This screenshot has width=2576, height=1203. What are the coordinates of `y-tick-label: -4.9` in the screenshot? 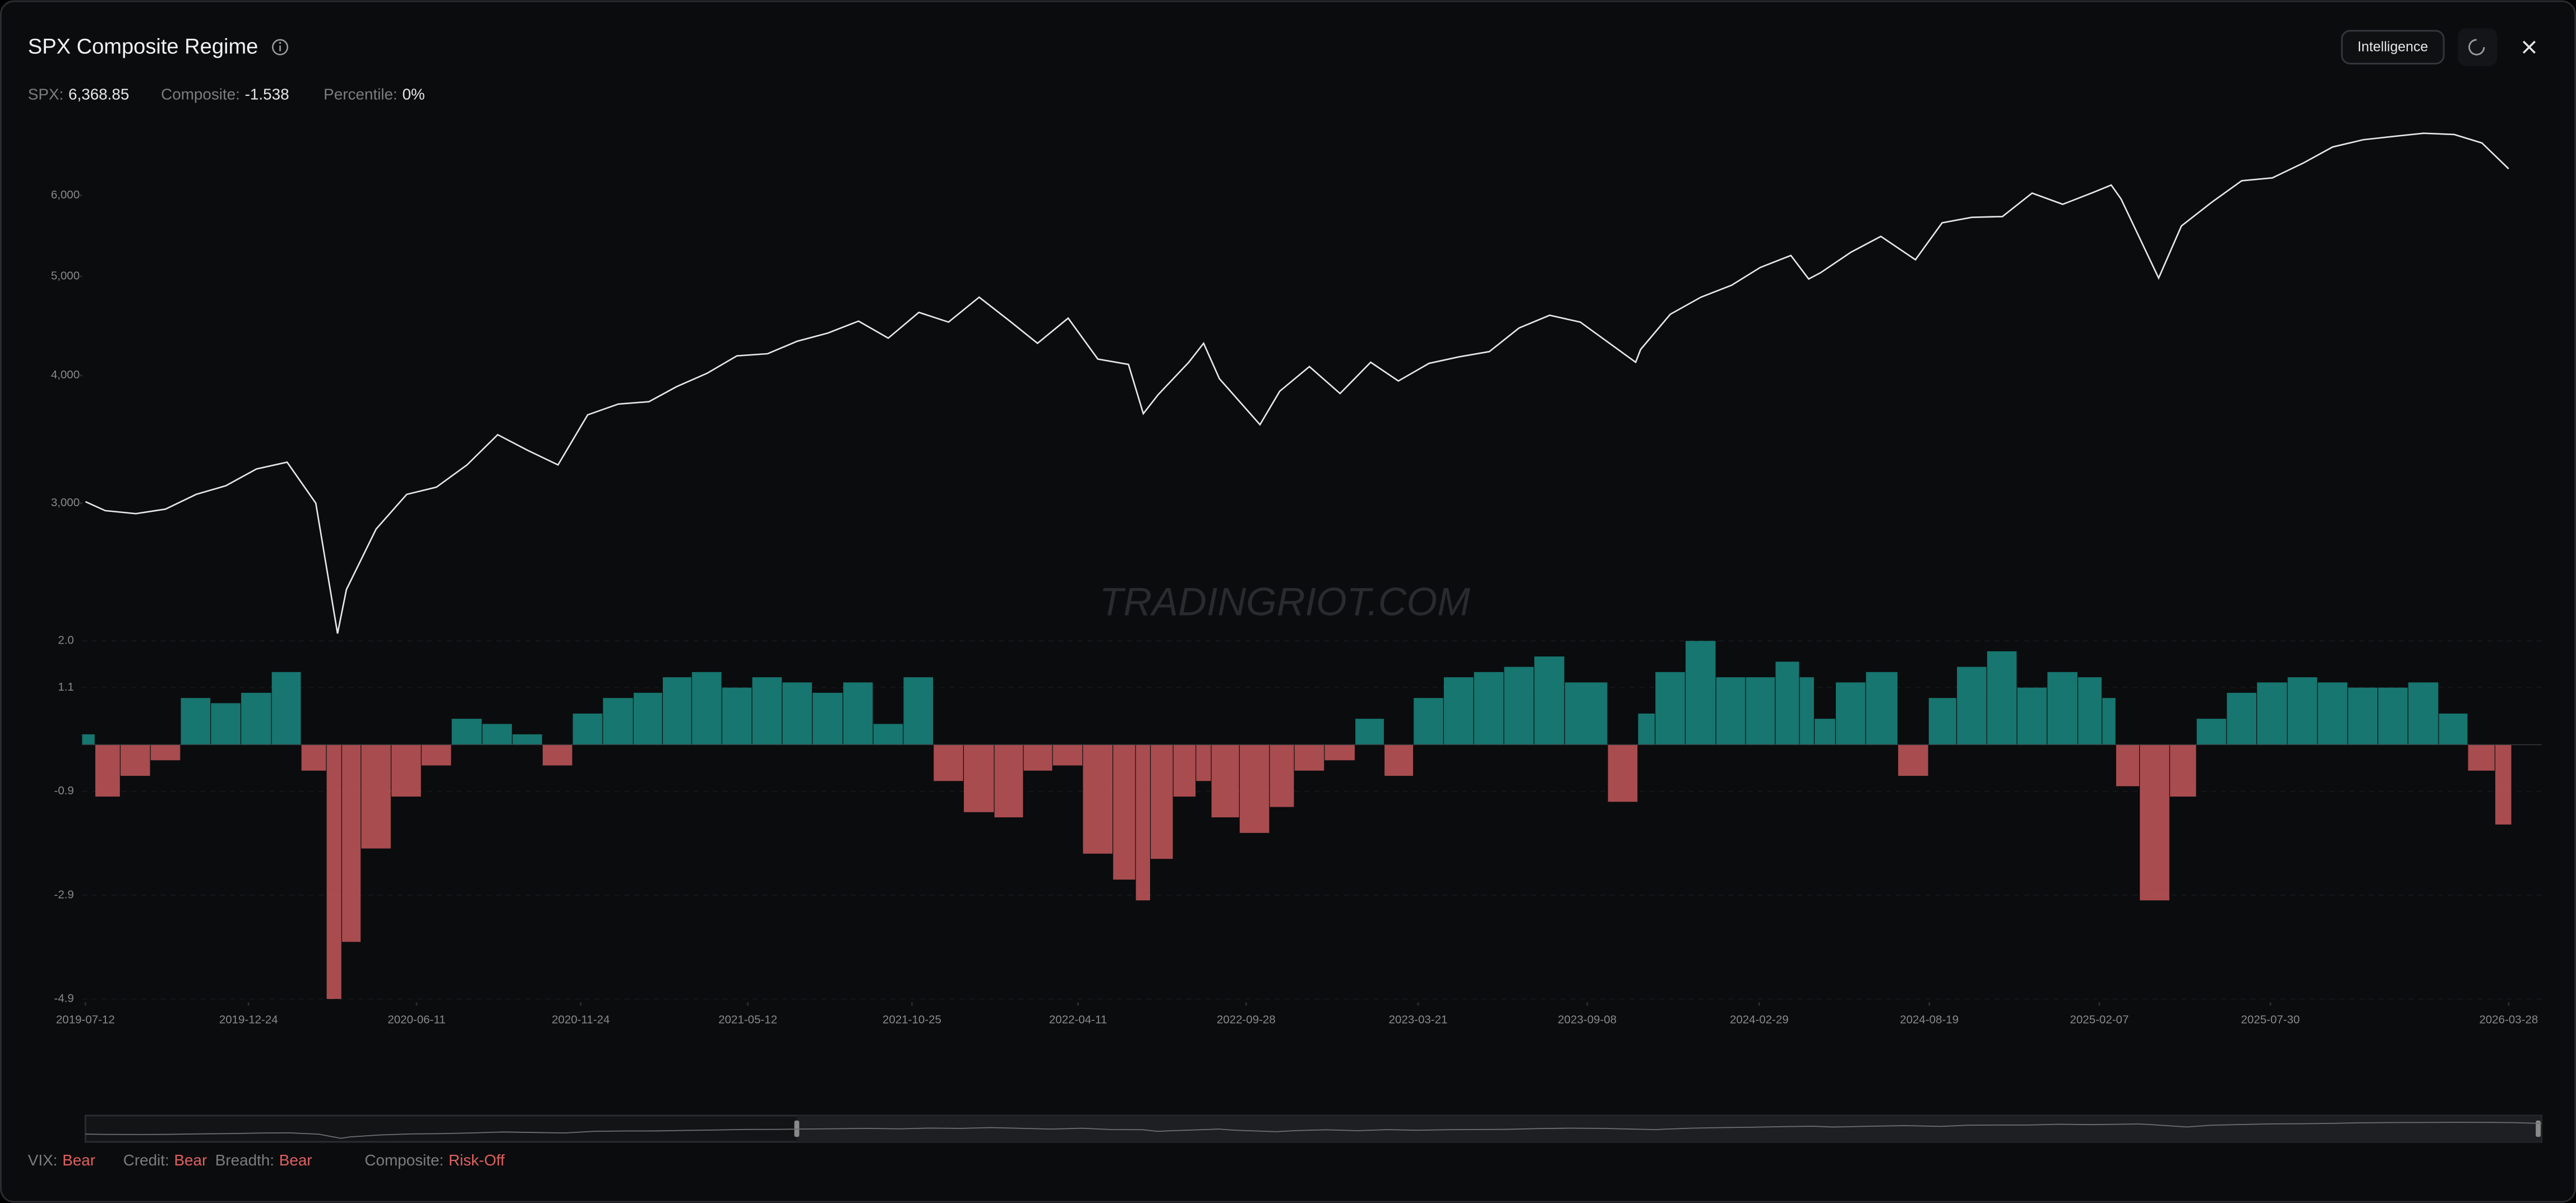 It's located at (64, 999).